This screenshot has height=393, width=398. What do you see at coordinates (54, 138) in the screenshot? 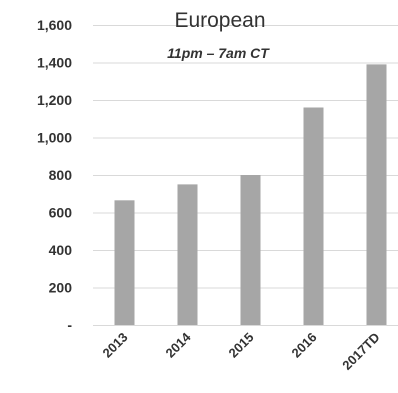
I see `y-tick-label: 1,000` at bounding box center [54, 138].